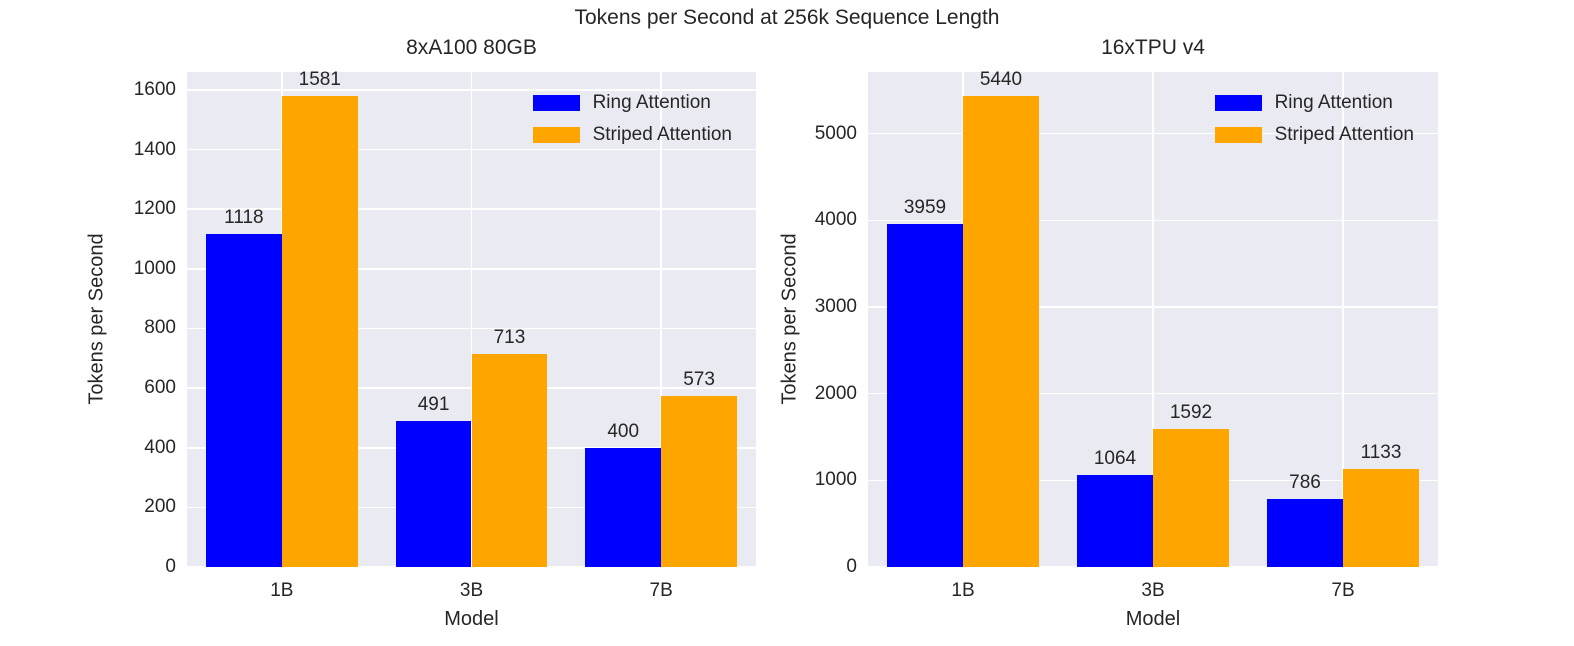 This screenshot has width=1574, height=646. I want to click on y-axis-label-right: Tokens per Second, so click(789, 319).